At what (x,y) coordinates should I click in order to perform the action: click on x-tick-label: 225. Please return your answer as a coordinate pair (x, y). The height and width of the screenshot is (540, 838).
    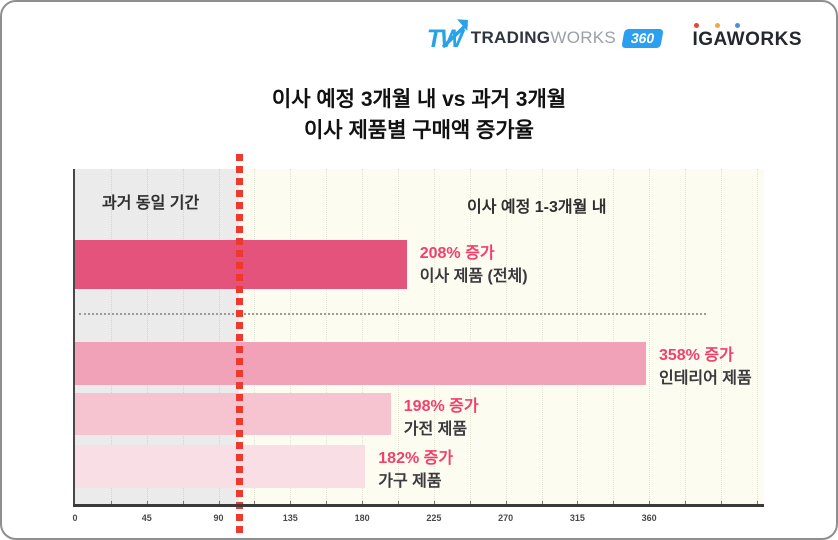
    Looking at the image, I should click on (434, 518).